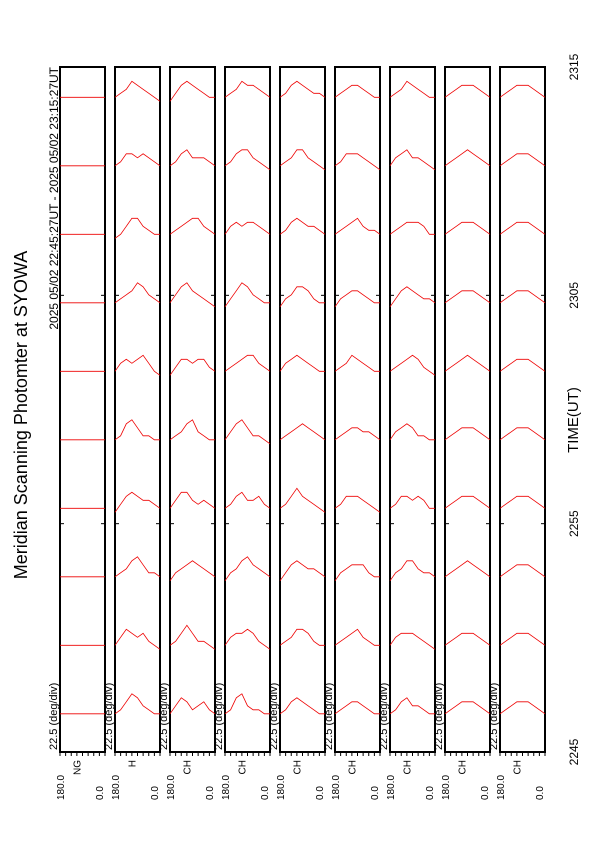 The image size is (595, 842). What do you see at coordinates (574, 295) in the screenshot?
I see `time-tick-label: 2305` at bounding box center [574, 295].